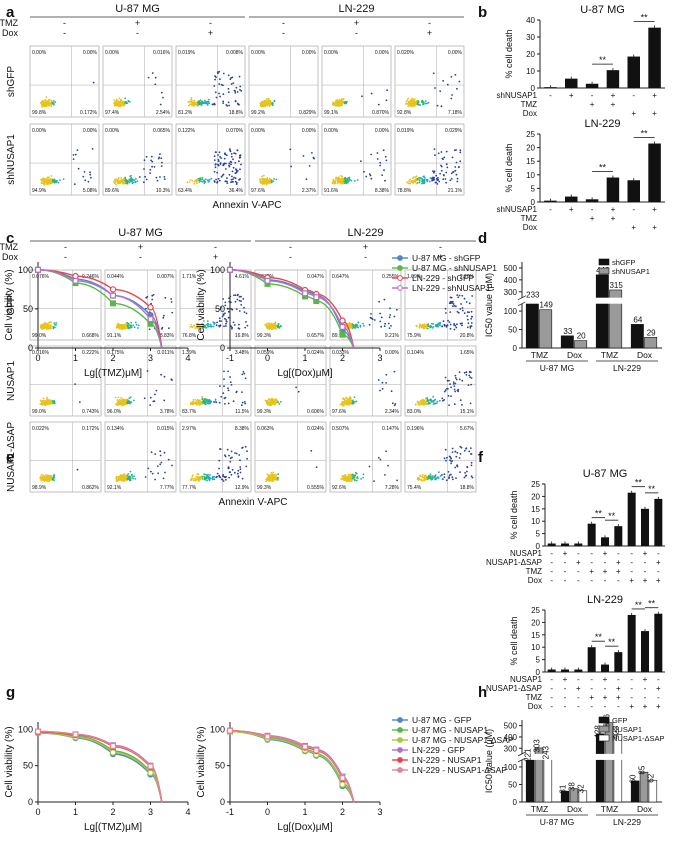  What do you see at coordinates (64, 33) in the screenshot?
I see `a-dox-sign: -` at bounding box center [64, 33].